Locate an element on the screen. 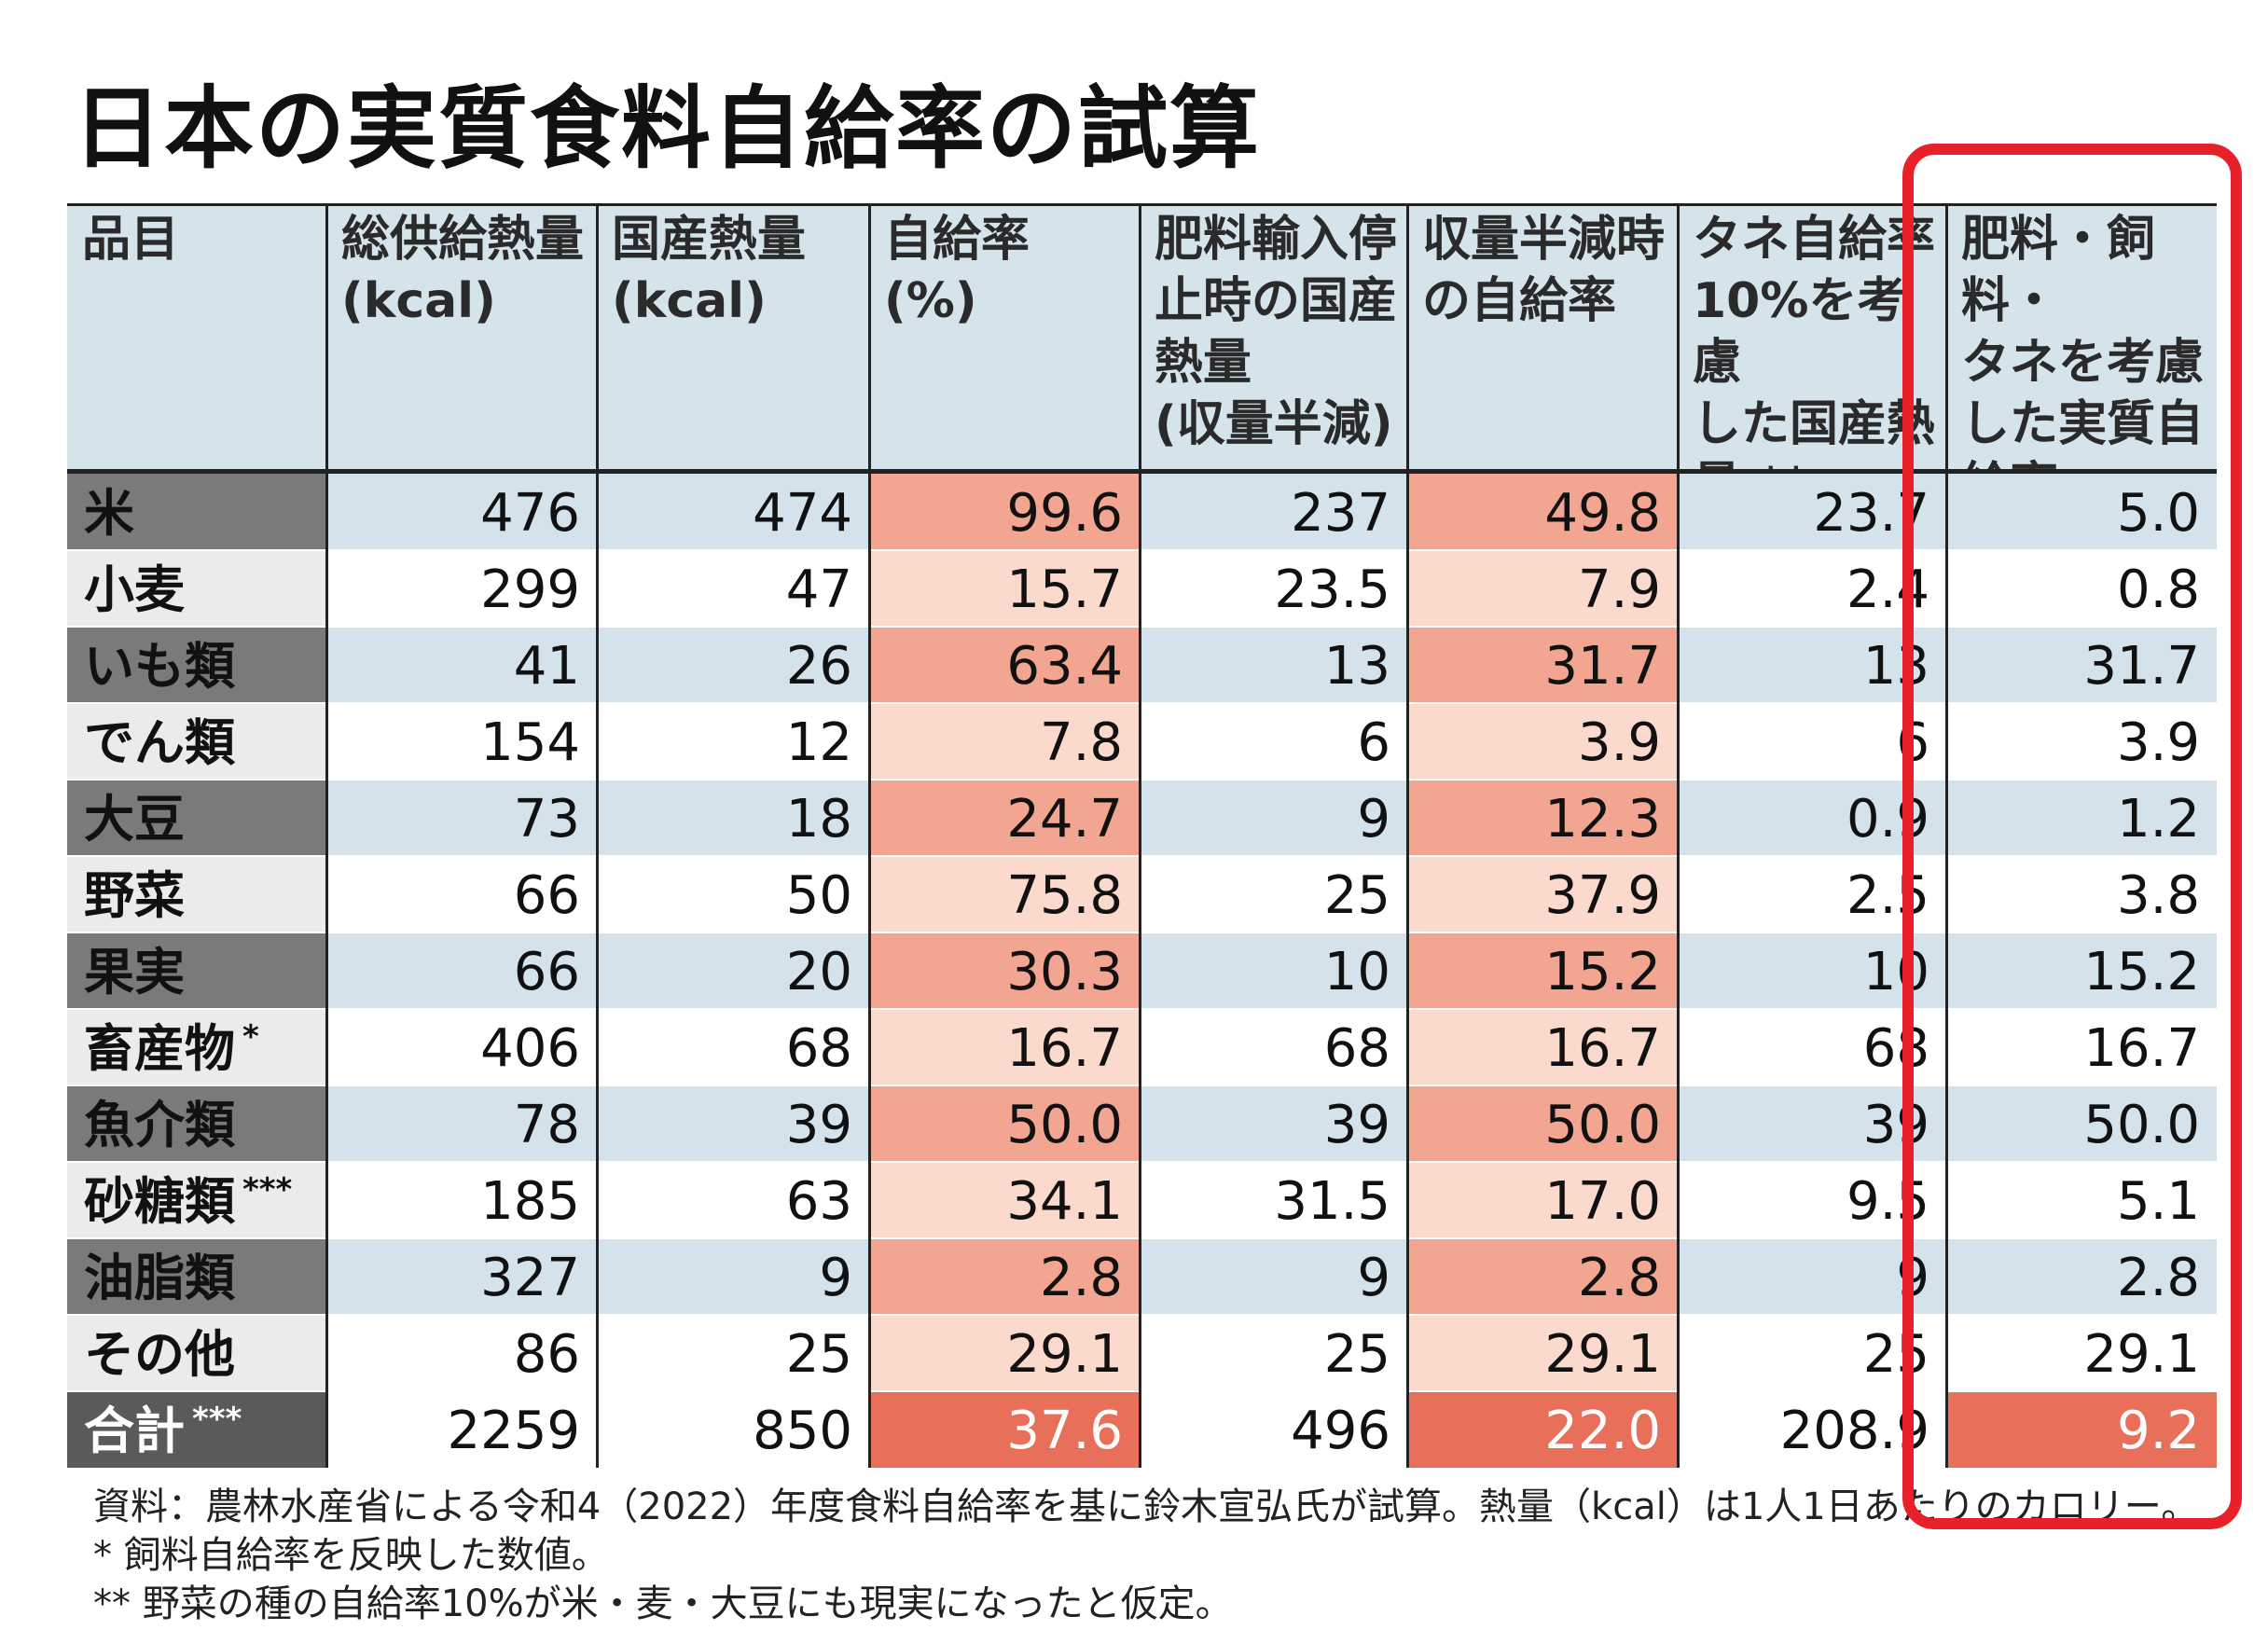 This screenshot has width=2268, height=1630. domestic-cell: 18 is located at coordinates (733, 818).